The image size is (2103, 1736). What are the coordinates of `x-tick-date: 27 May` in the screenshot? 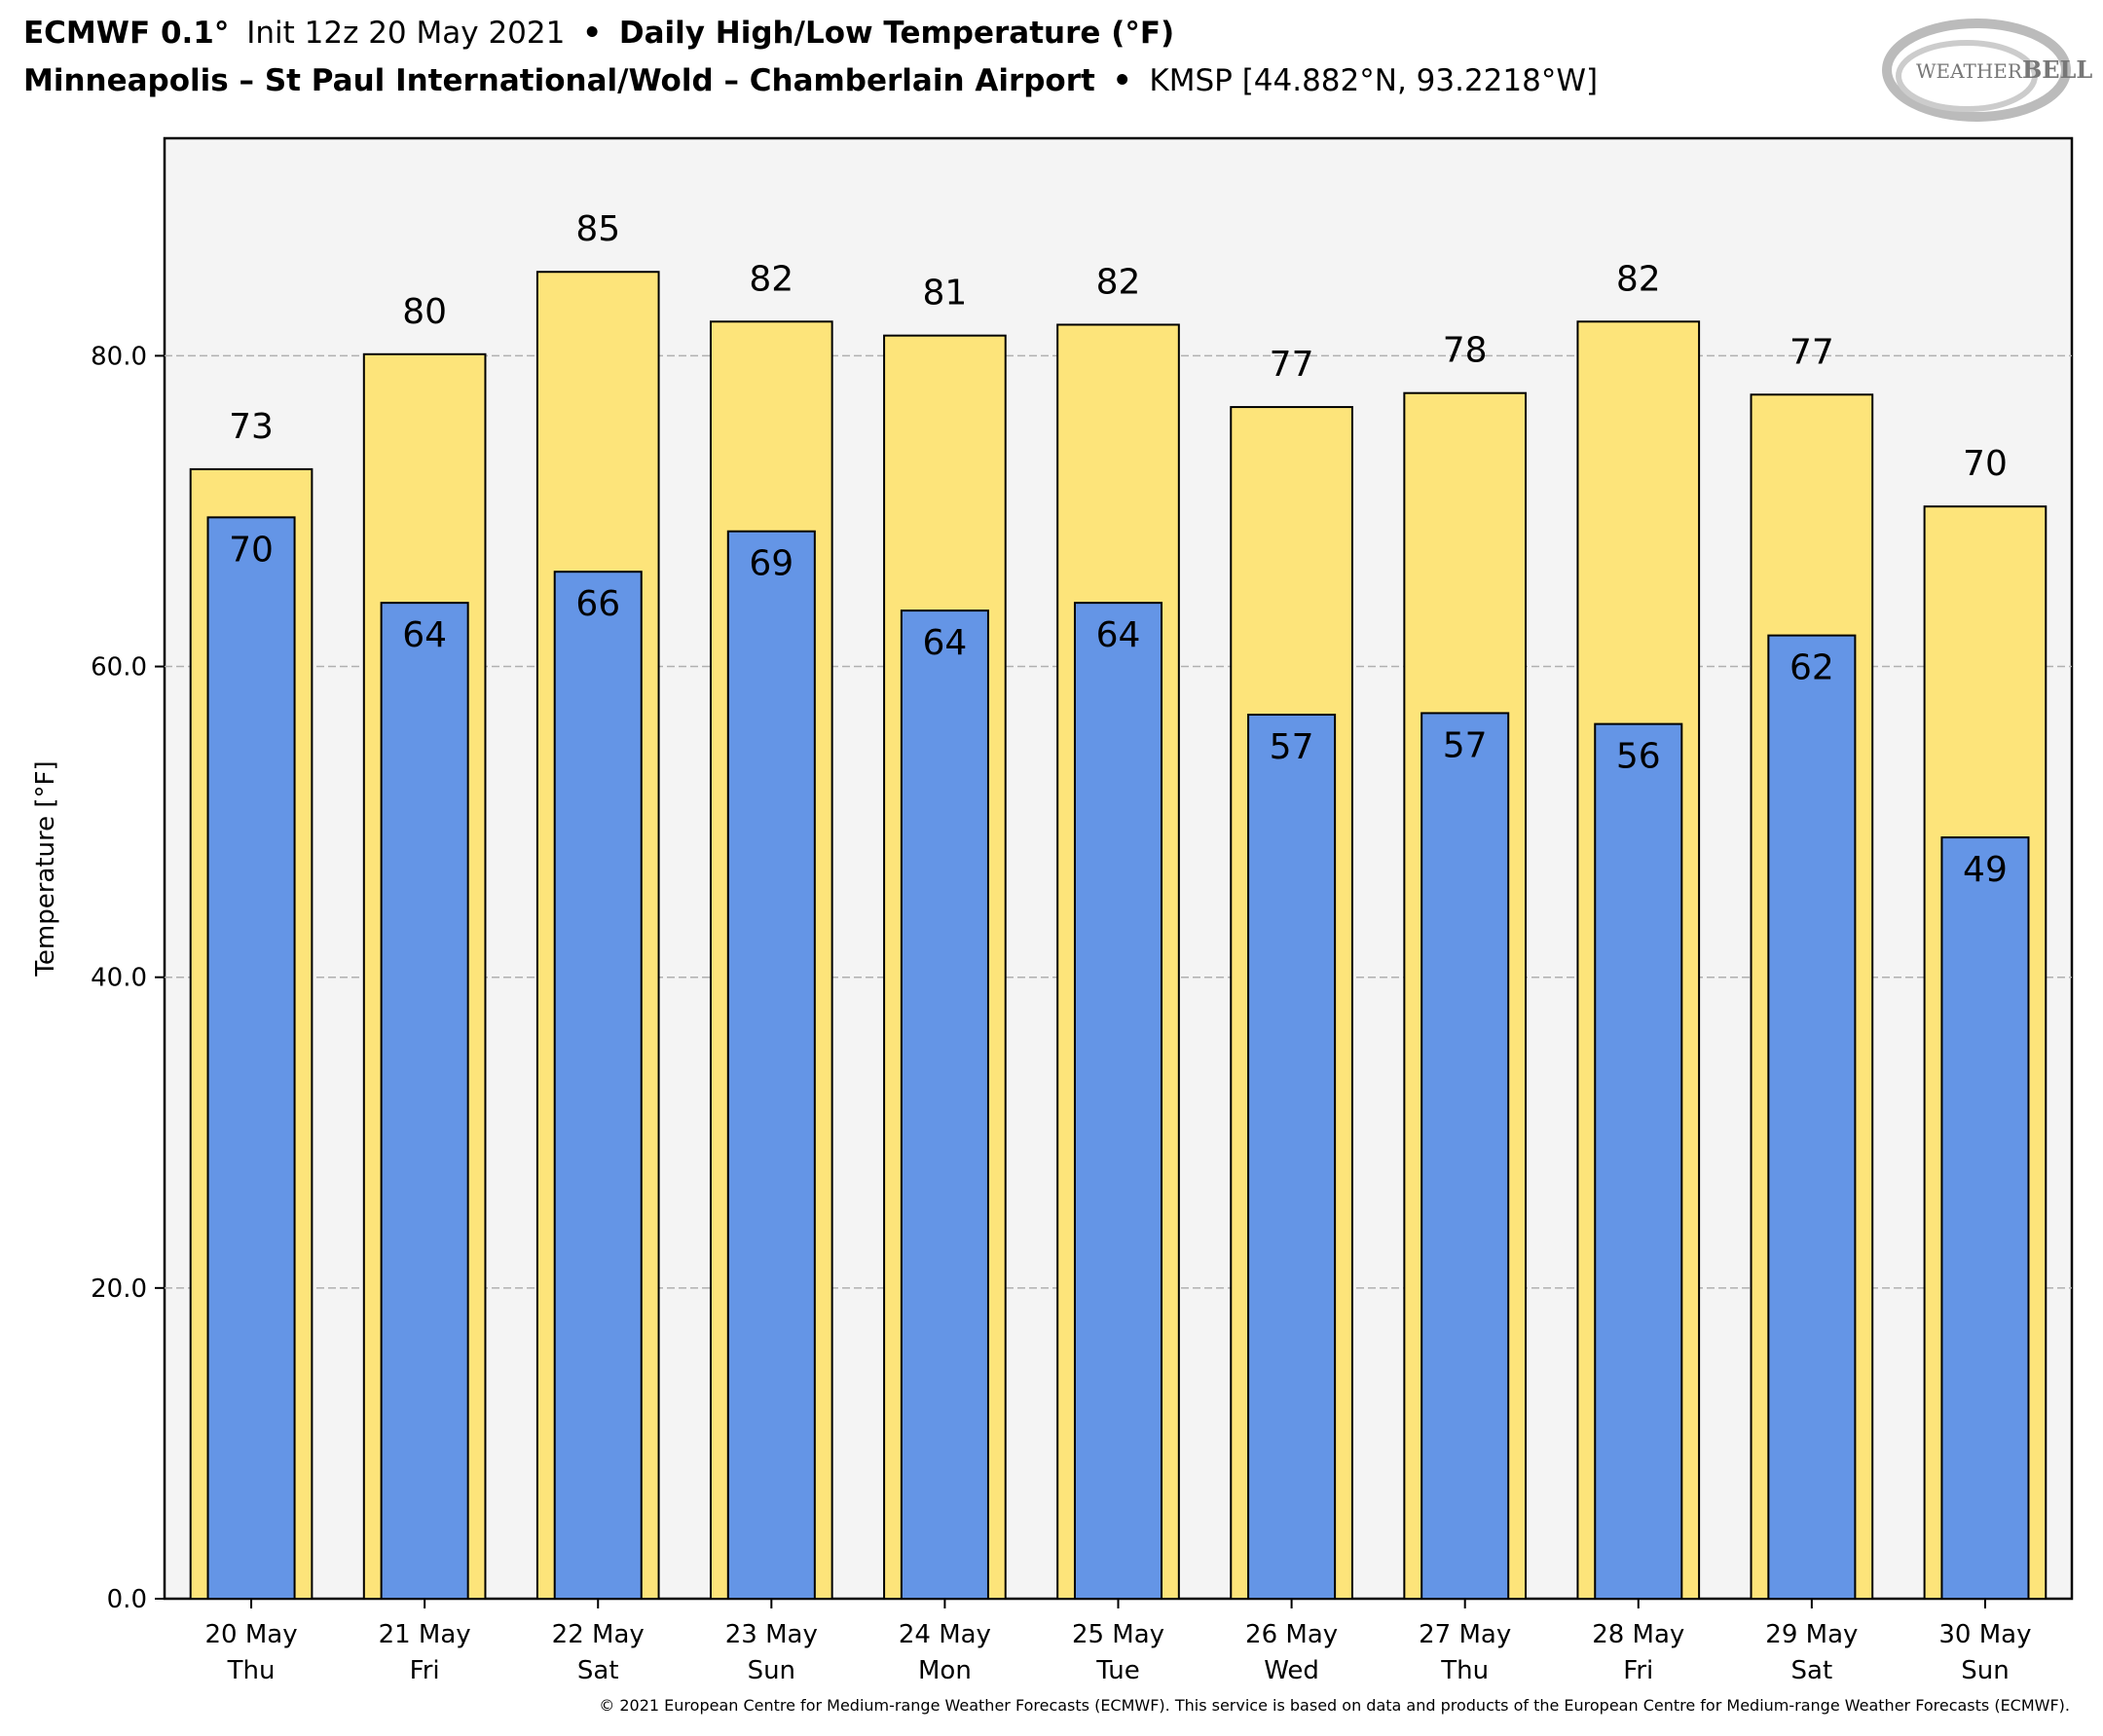 It's located at (1465, 1634).